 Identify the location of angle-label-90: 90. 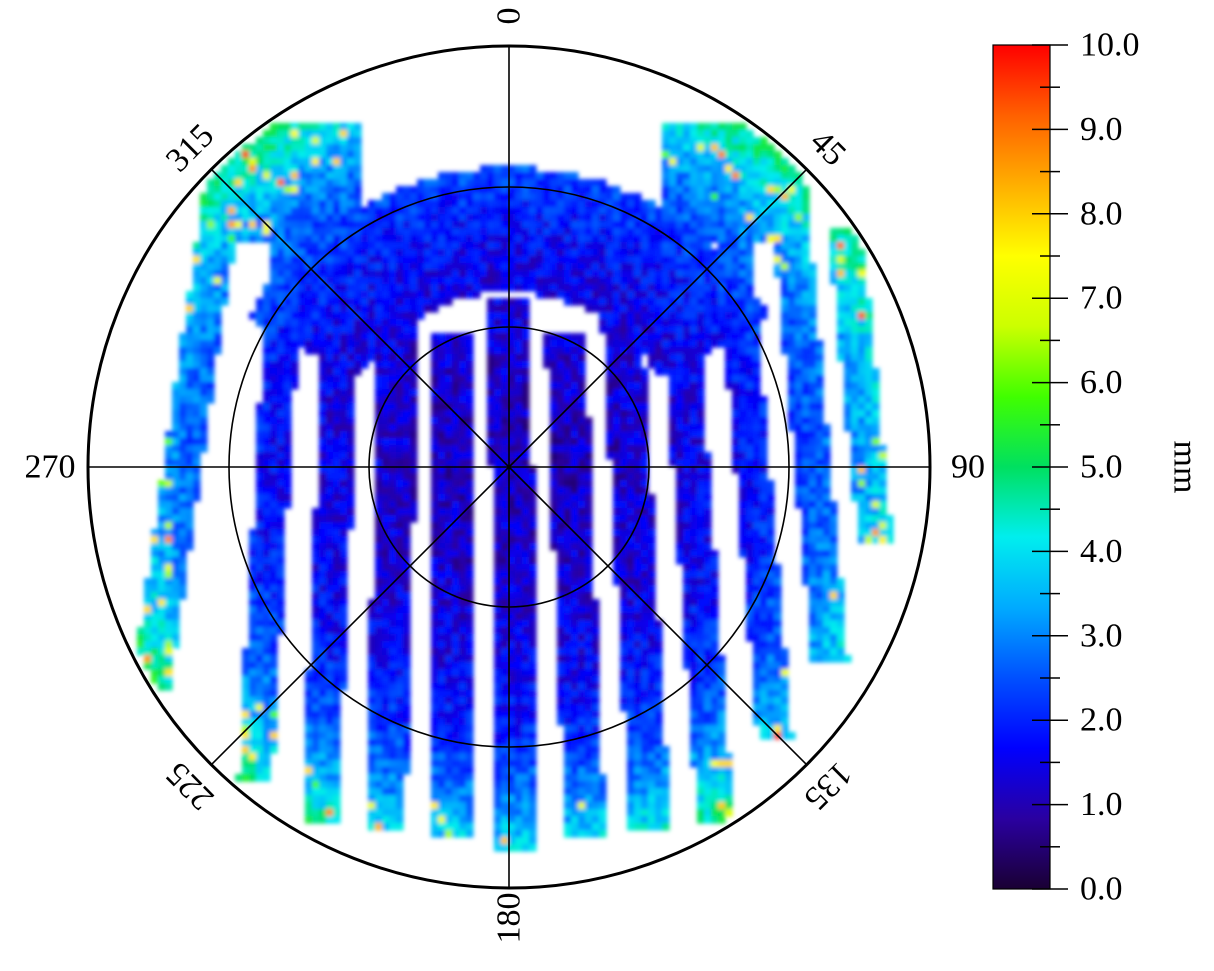
(968, 467).